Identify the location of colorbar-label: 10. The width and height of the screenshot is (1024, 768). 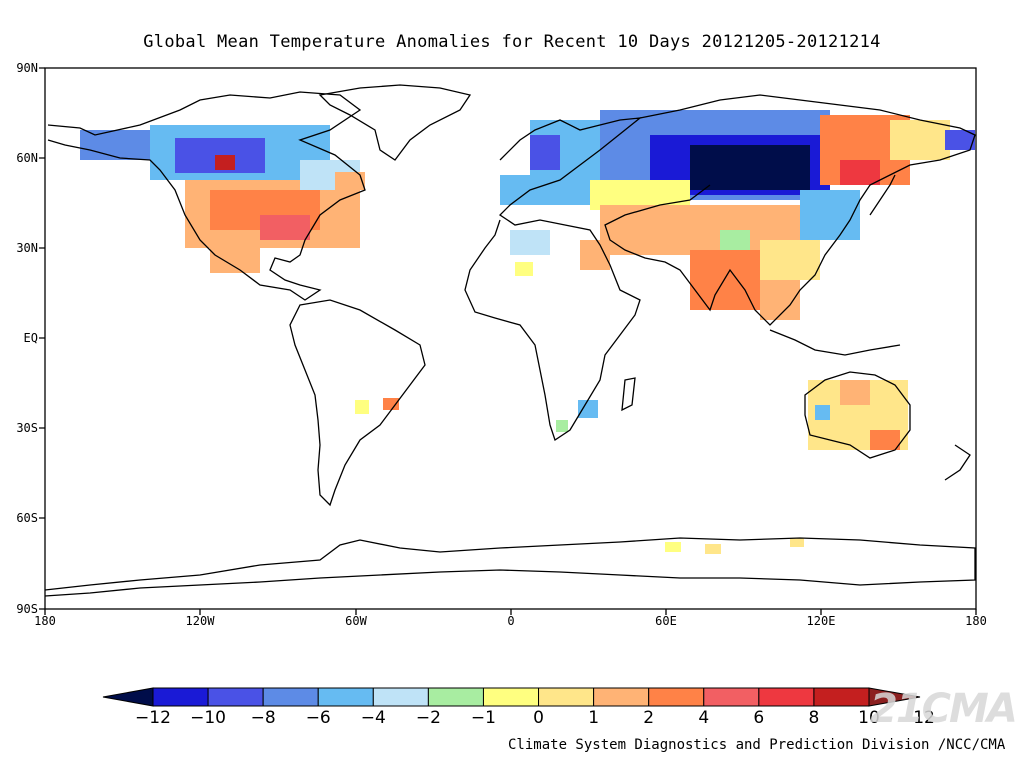
(869, 718).